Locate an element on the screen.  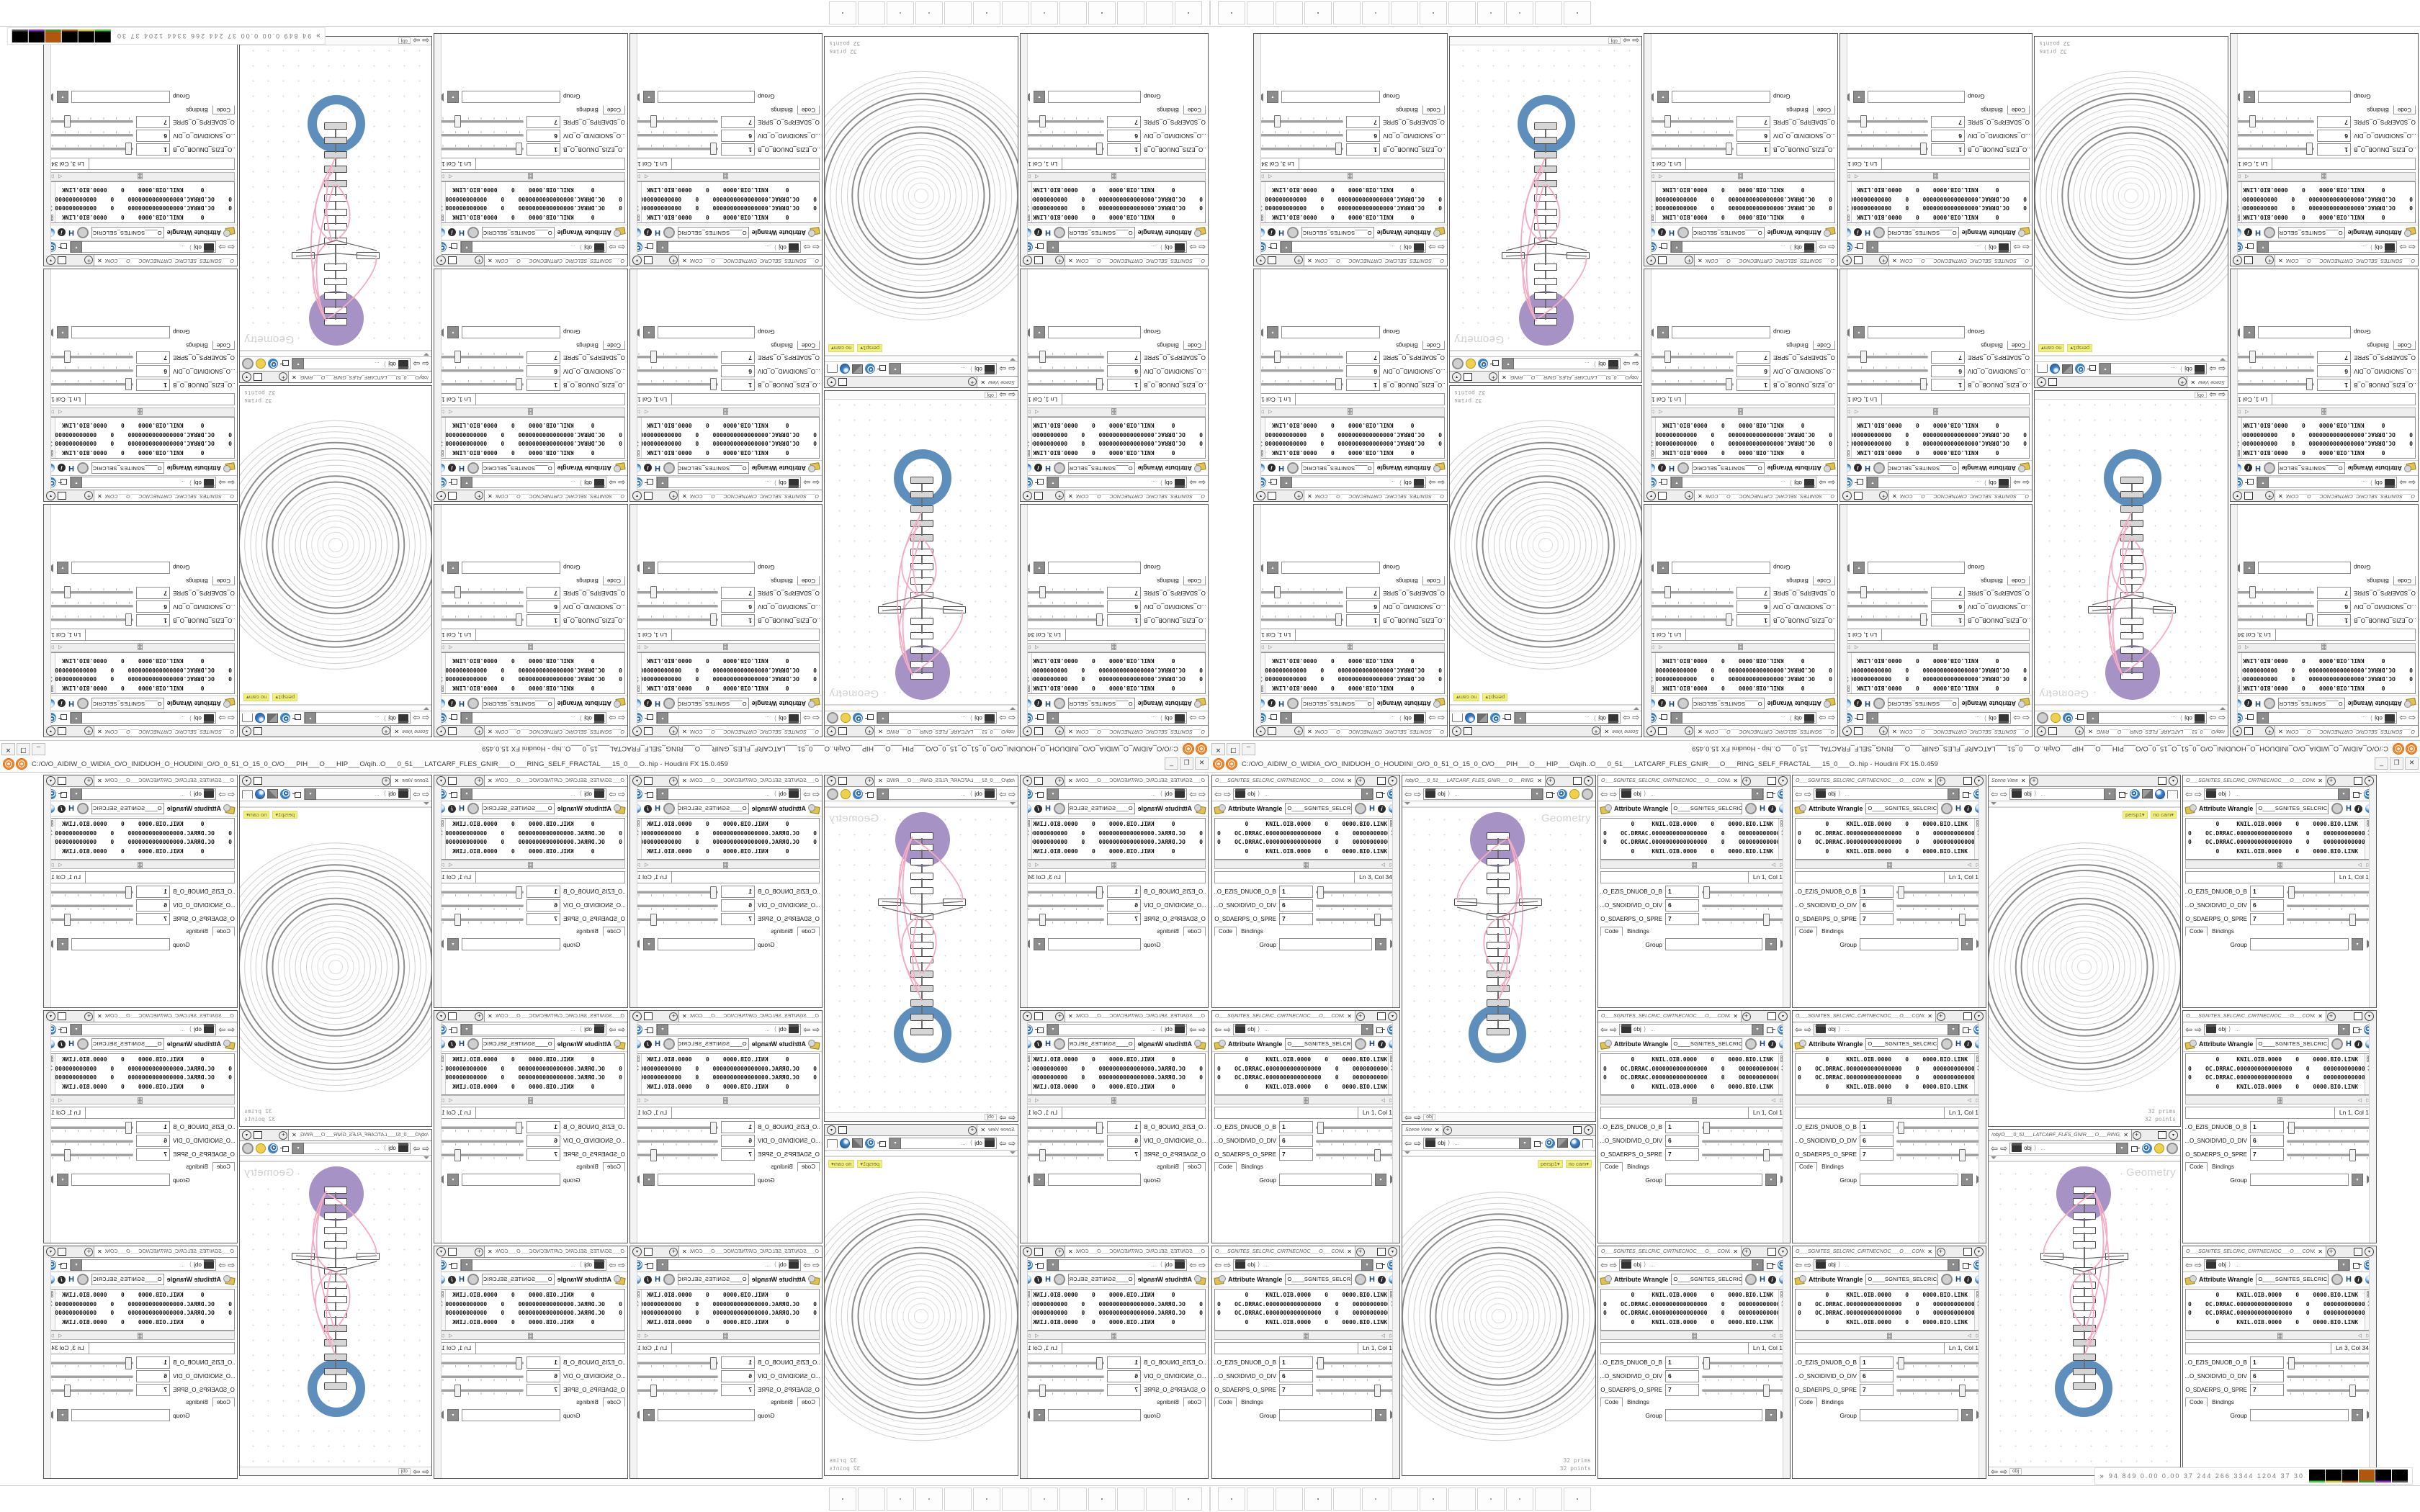
path-dropdown-icon: ▾ is located at coordinates (2343, 794).